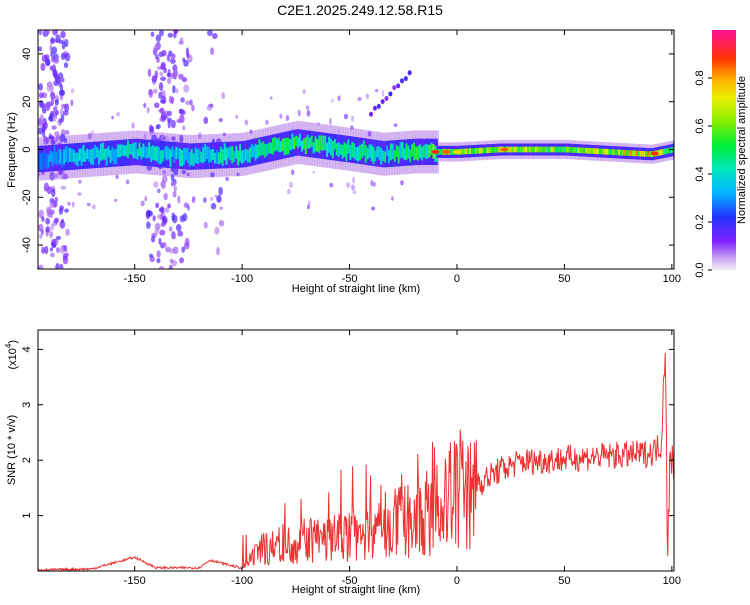 This screenshot has height=605, width=750. Describe the element at coordinates (11, 355) in the screenshot. I see `snr-y-unit: (x104)` at that location.